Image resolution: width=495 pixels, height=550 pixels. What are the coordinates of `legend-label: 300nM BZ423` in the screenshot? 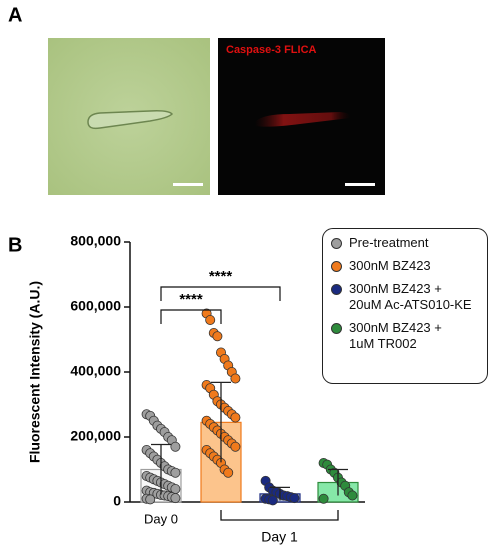 It's located at (390, 265).